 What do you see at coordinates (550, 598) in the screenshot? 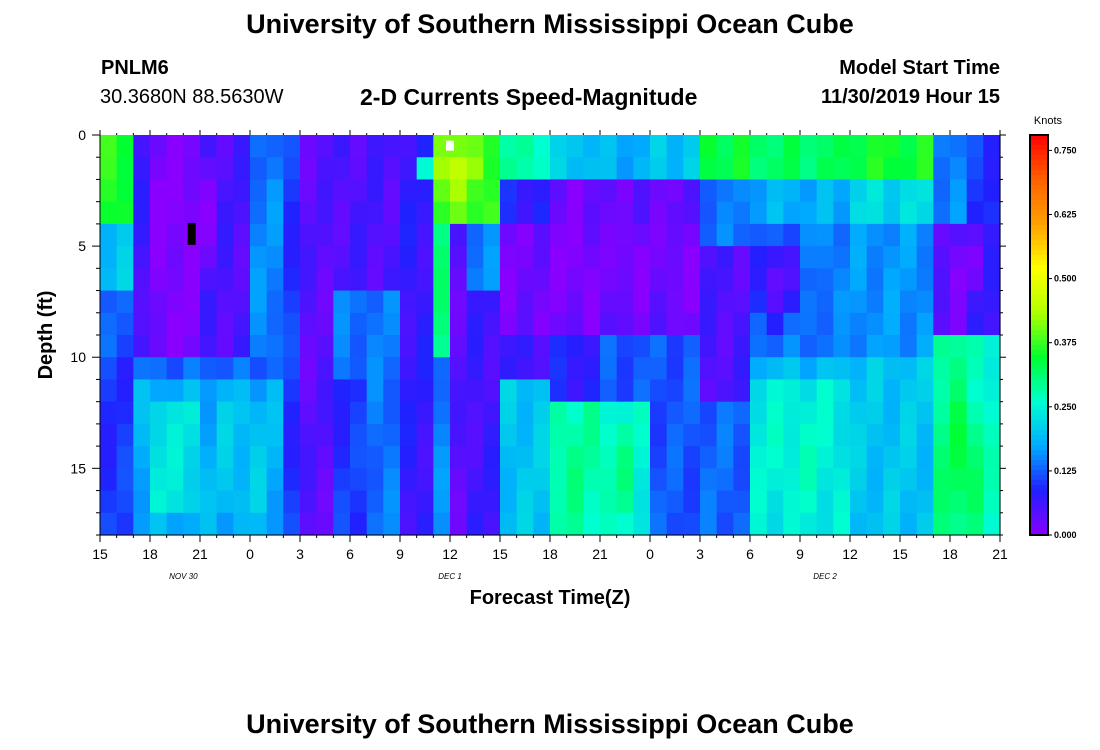
I see `x-axis-label: Forecast Time(Z)` at bounding box center [550, 598].